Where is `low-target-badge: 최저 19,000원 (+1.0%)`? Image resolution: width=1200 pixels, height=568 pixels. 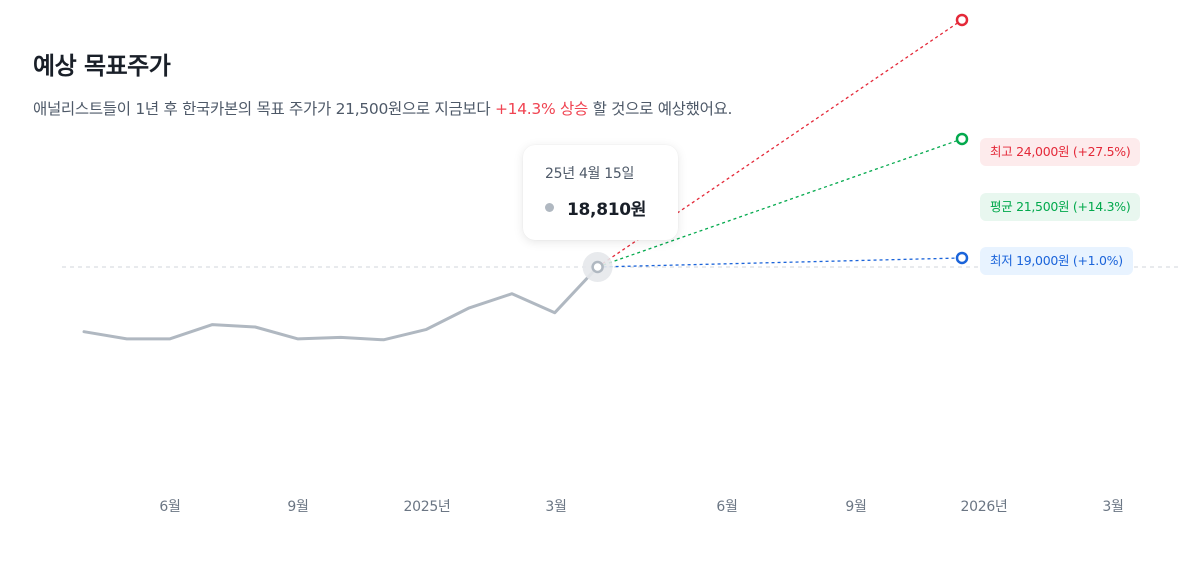
low-target-badge: 최저 19,000원 (+1.0%) is located at coordinates (1056, 261).